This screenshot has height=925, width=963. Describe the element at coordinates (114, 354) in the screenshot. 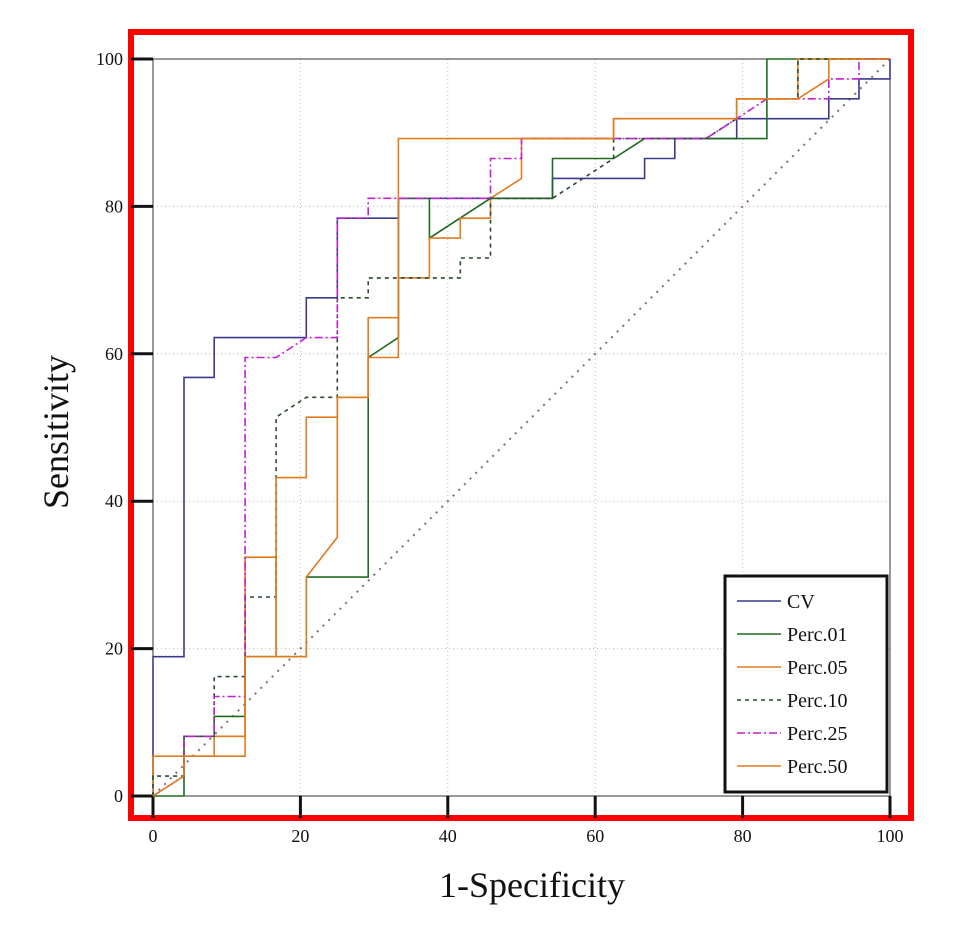

I see `y-tick-label: 60` at that location.